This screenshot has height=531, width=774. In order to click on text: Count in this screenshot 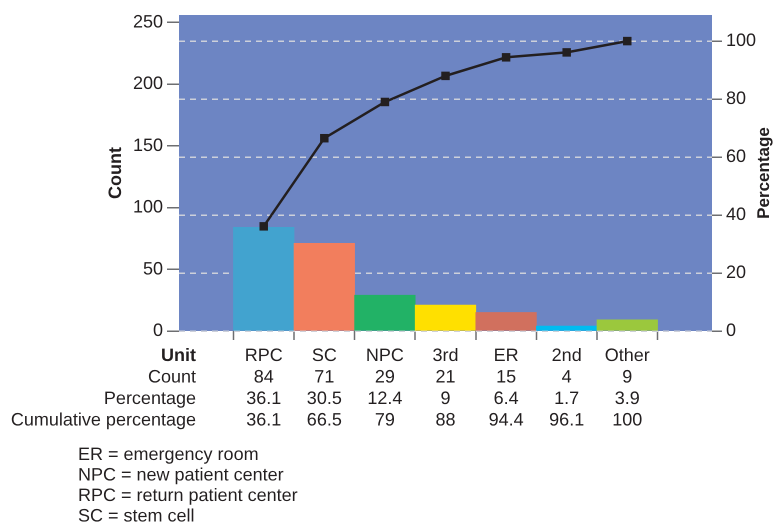, I will do `click(172, 376)`.